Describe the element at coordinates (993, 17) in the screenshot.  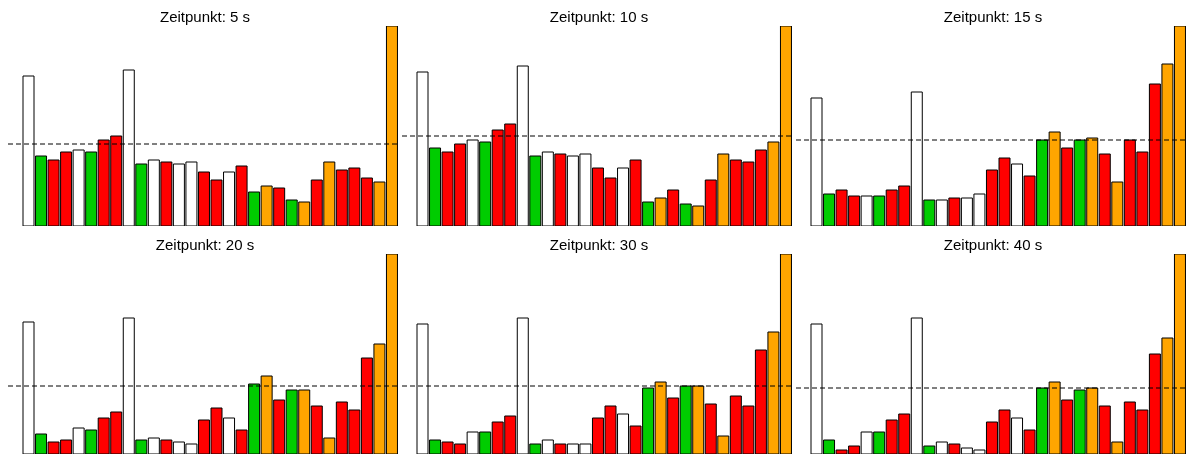
I see `chart-title: Zeitpunkt: 15 s` at that location.